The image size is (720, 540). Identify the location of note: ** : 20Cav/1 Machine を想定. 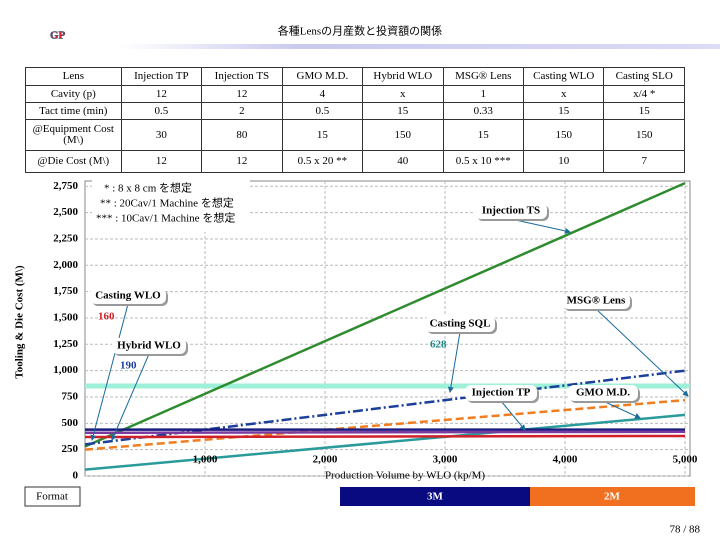
(167, 203).